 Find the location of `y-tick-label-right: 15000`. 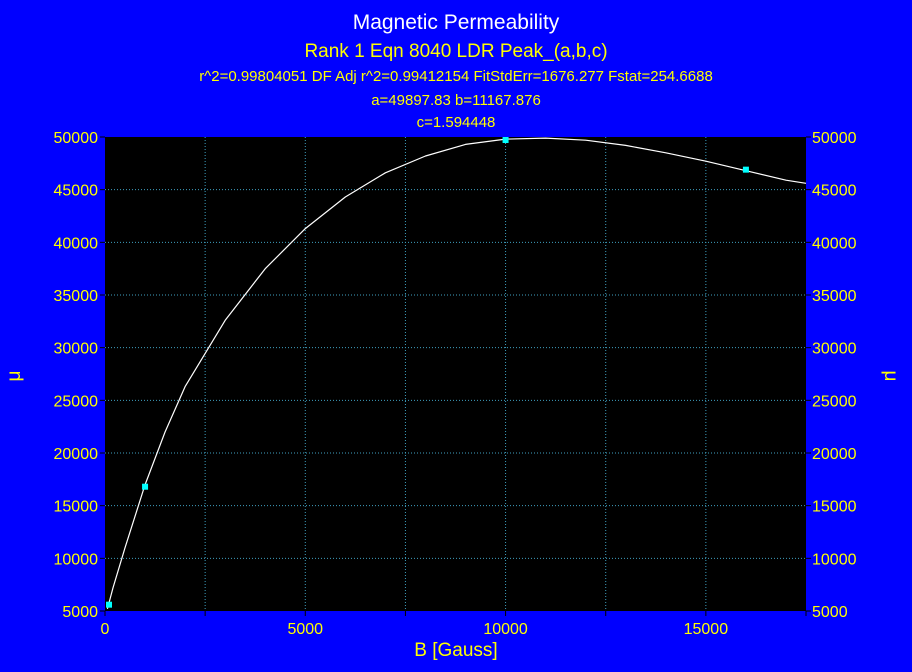

y-tick-label-right: 15000 is located at coordinates (834, 507).